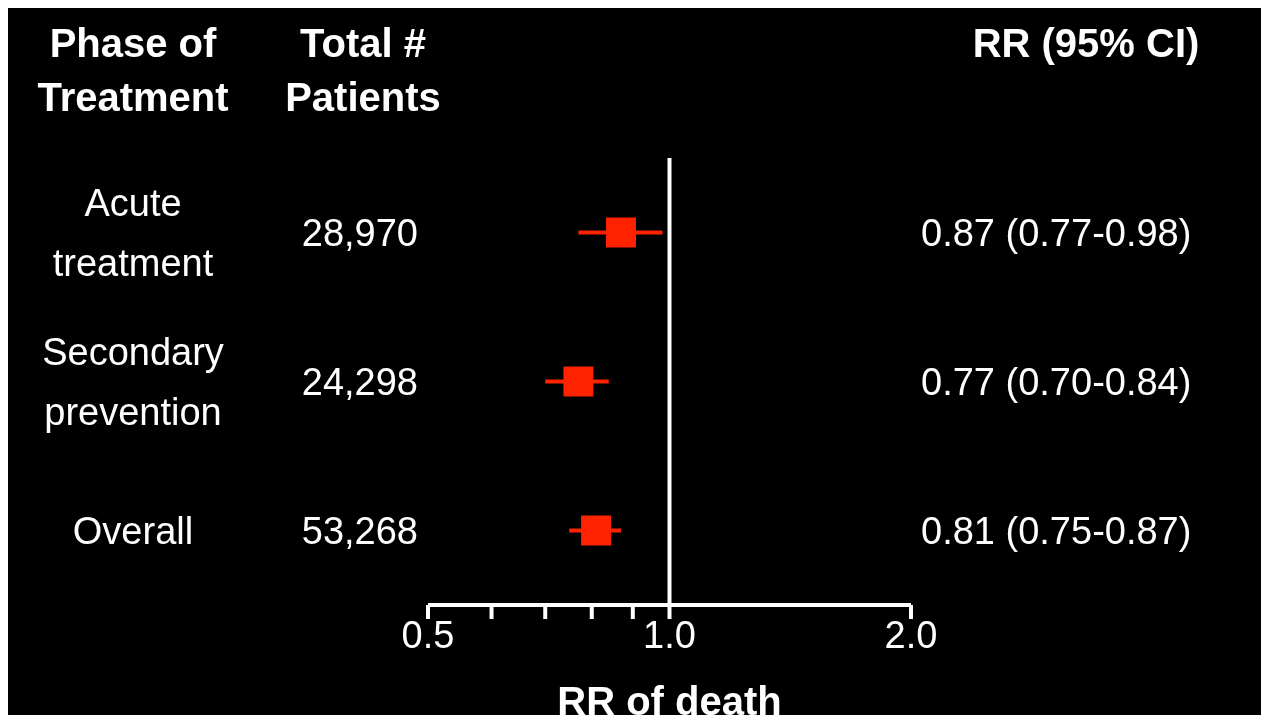 The image size is (1269, 723). Describe the element at coordinates (669, 701) in the screenshot. I see `x-axis-title: RR of death` at that location.